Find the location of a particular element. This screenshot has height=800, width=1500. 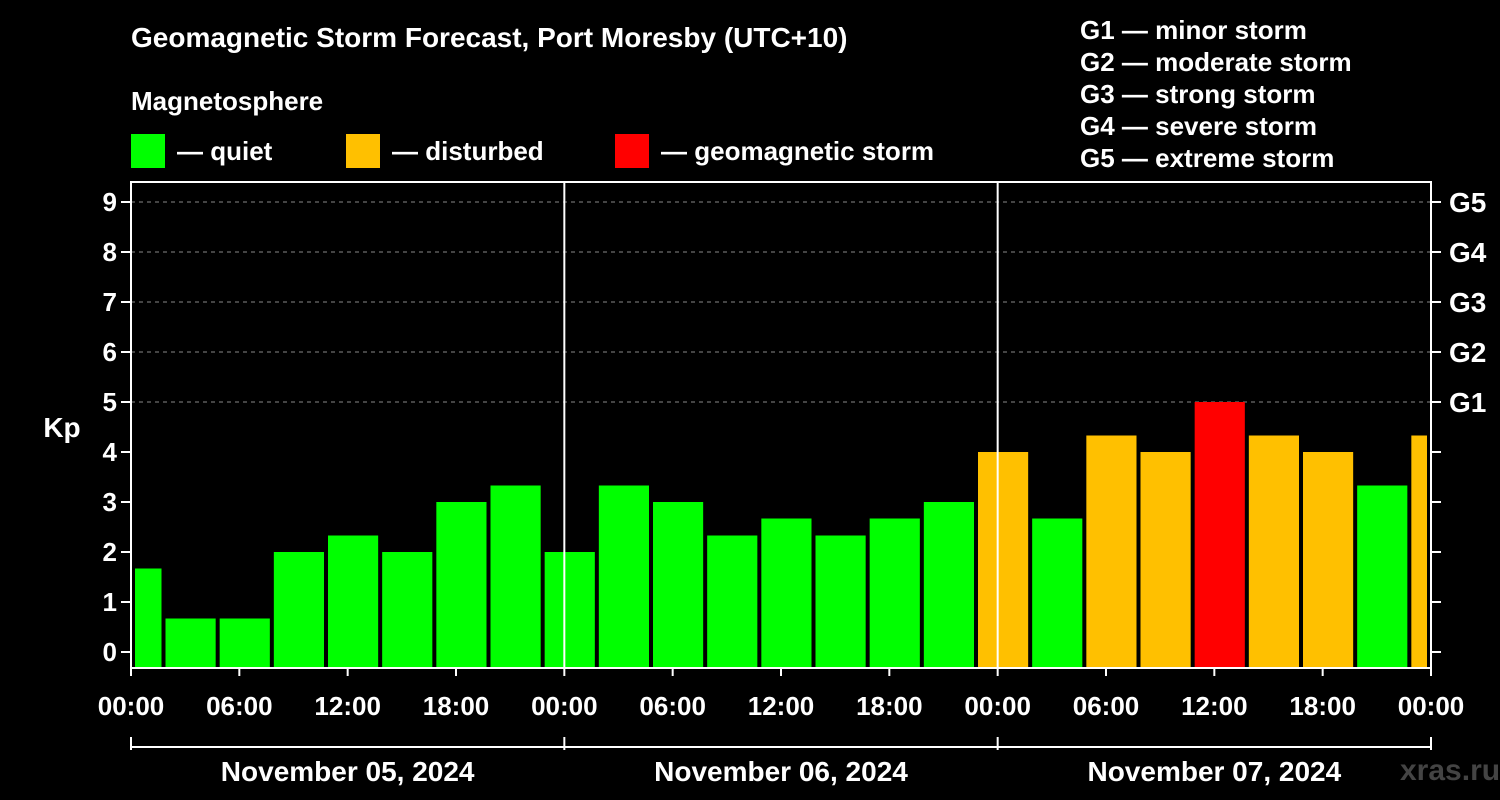

y-axis-label: Kp is located at coordinates (61, 427).